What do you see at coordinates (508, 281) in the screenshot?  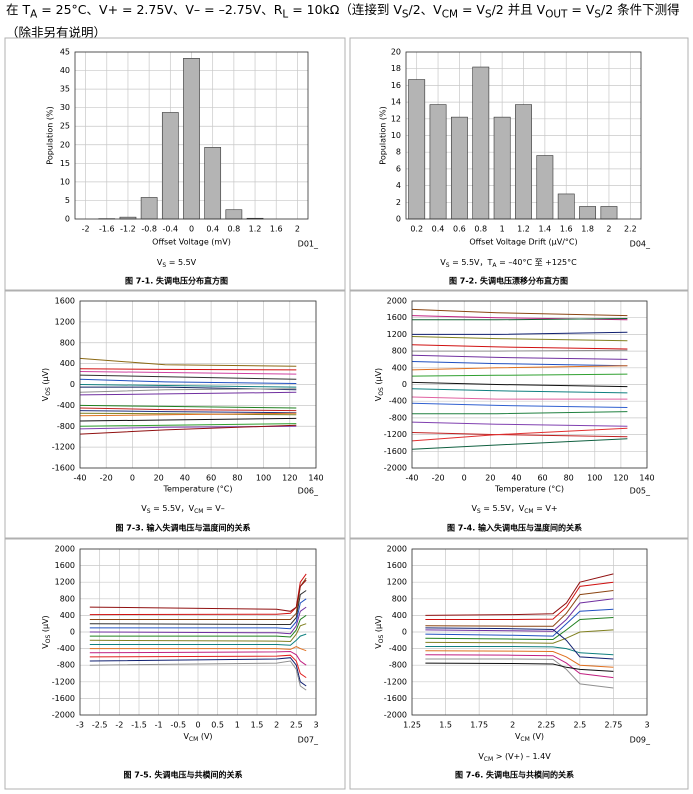 I see `chart-title: 图 7-2. 失调电压漂移分布直方图` at bounding box center [508, 281].